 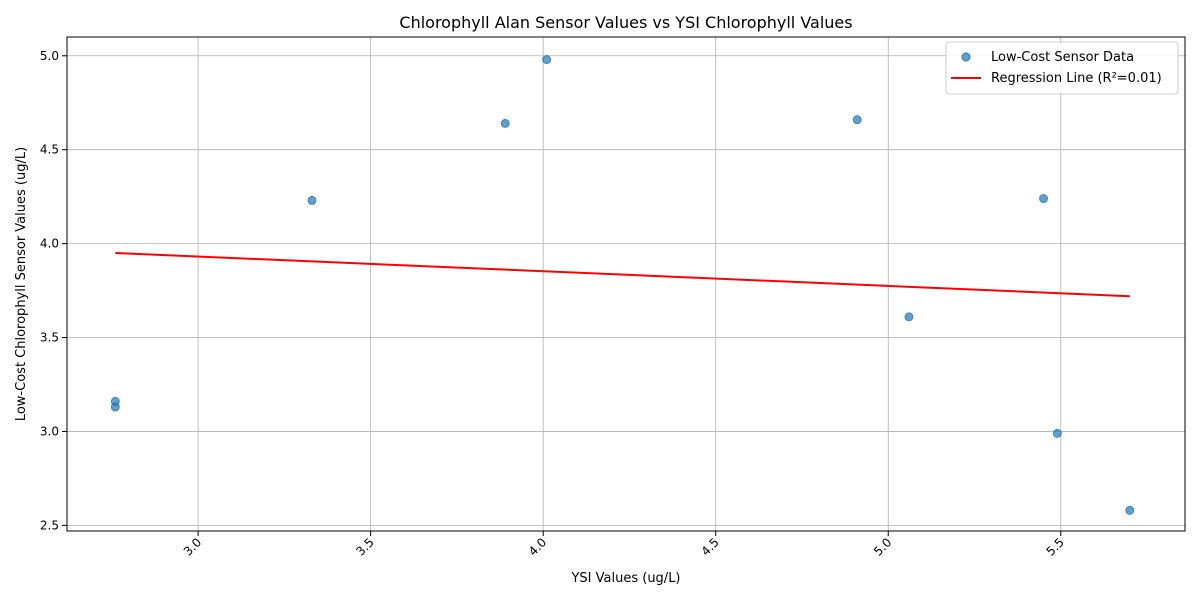 What do you see at coordinates (537, 546) in the screenshot?
I see `x-tick-label: 4.0` at bounding box center [537, 546].